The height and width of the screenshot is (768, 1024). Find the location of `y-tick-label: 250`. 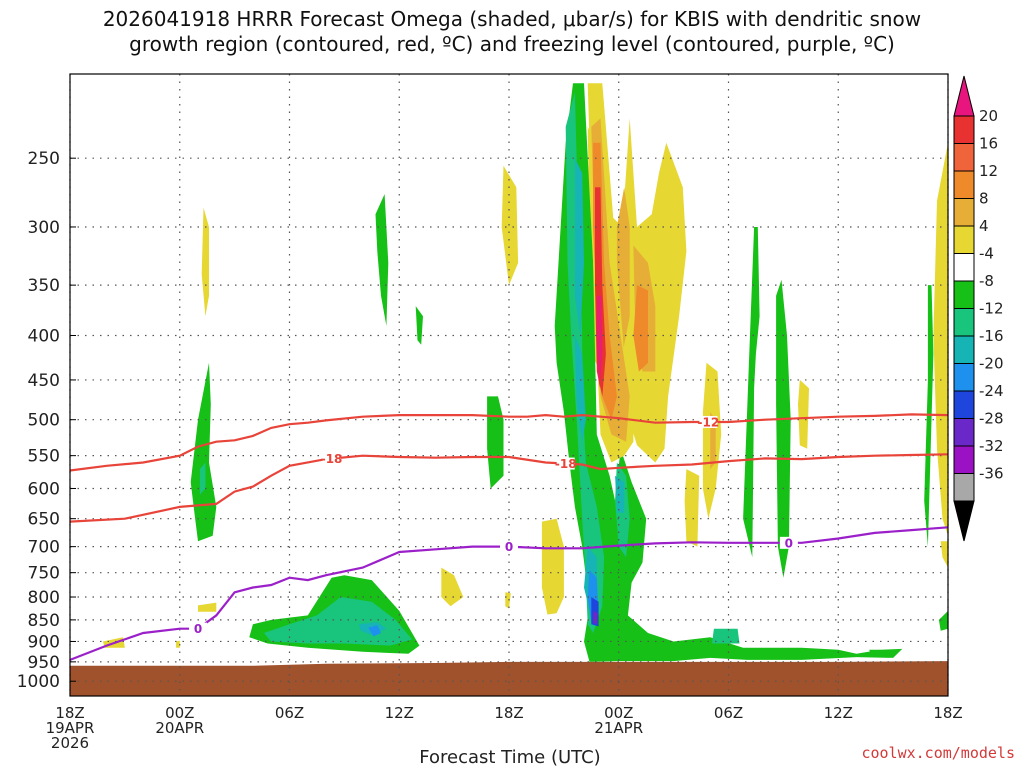

y-tick-label: 250 is located at coordinates (44, 159).